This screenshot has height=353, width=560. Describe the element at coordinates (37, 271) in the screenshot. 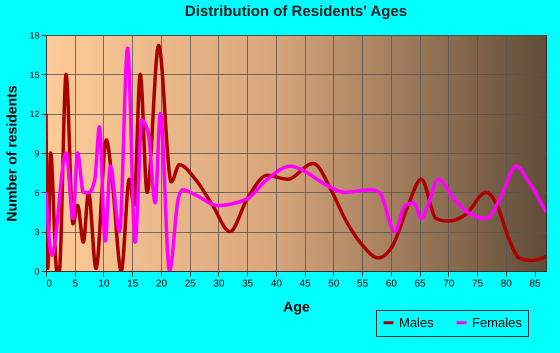

I see `y-tick-label: 0` at that location.